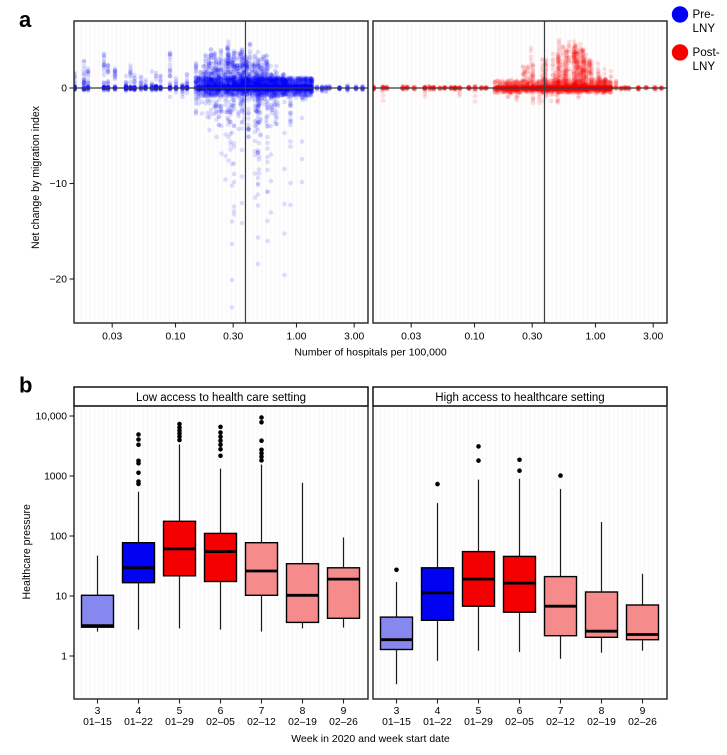 This screenshot has width=727, height=755. Describe the element at coordinates (706, 52) in the screenshot. I see `svg-text: Post-` at that location.